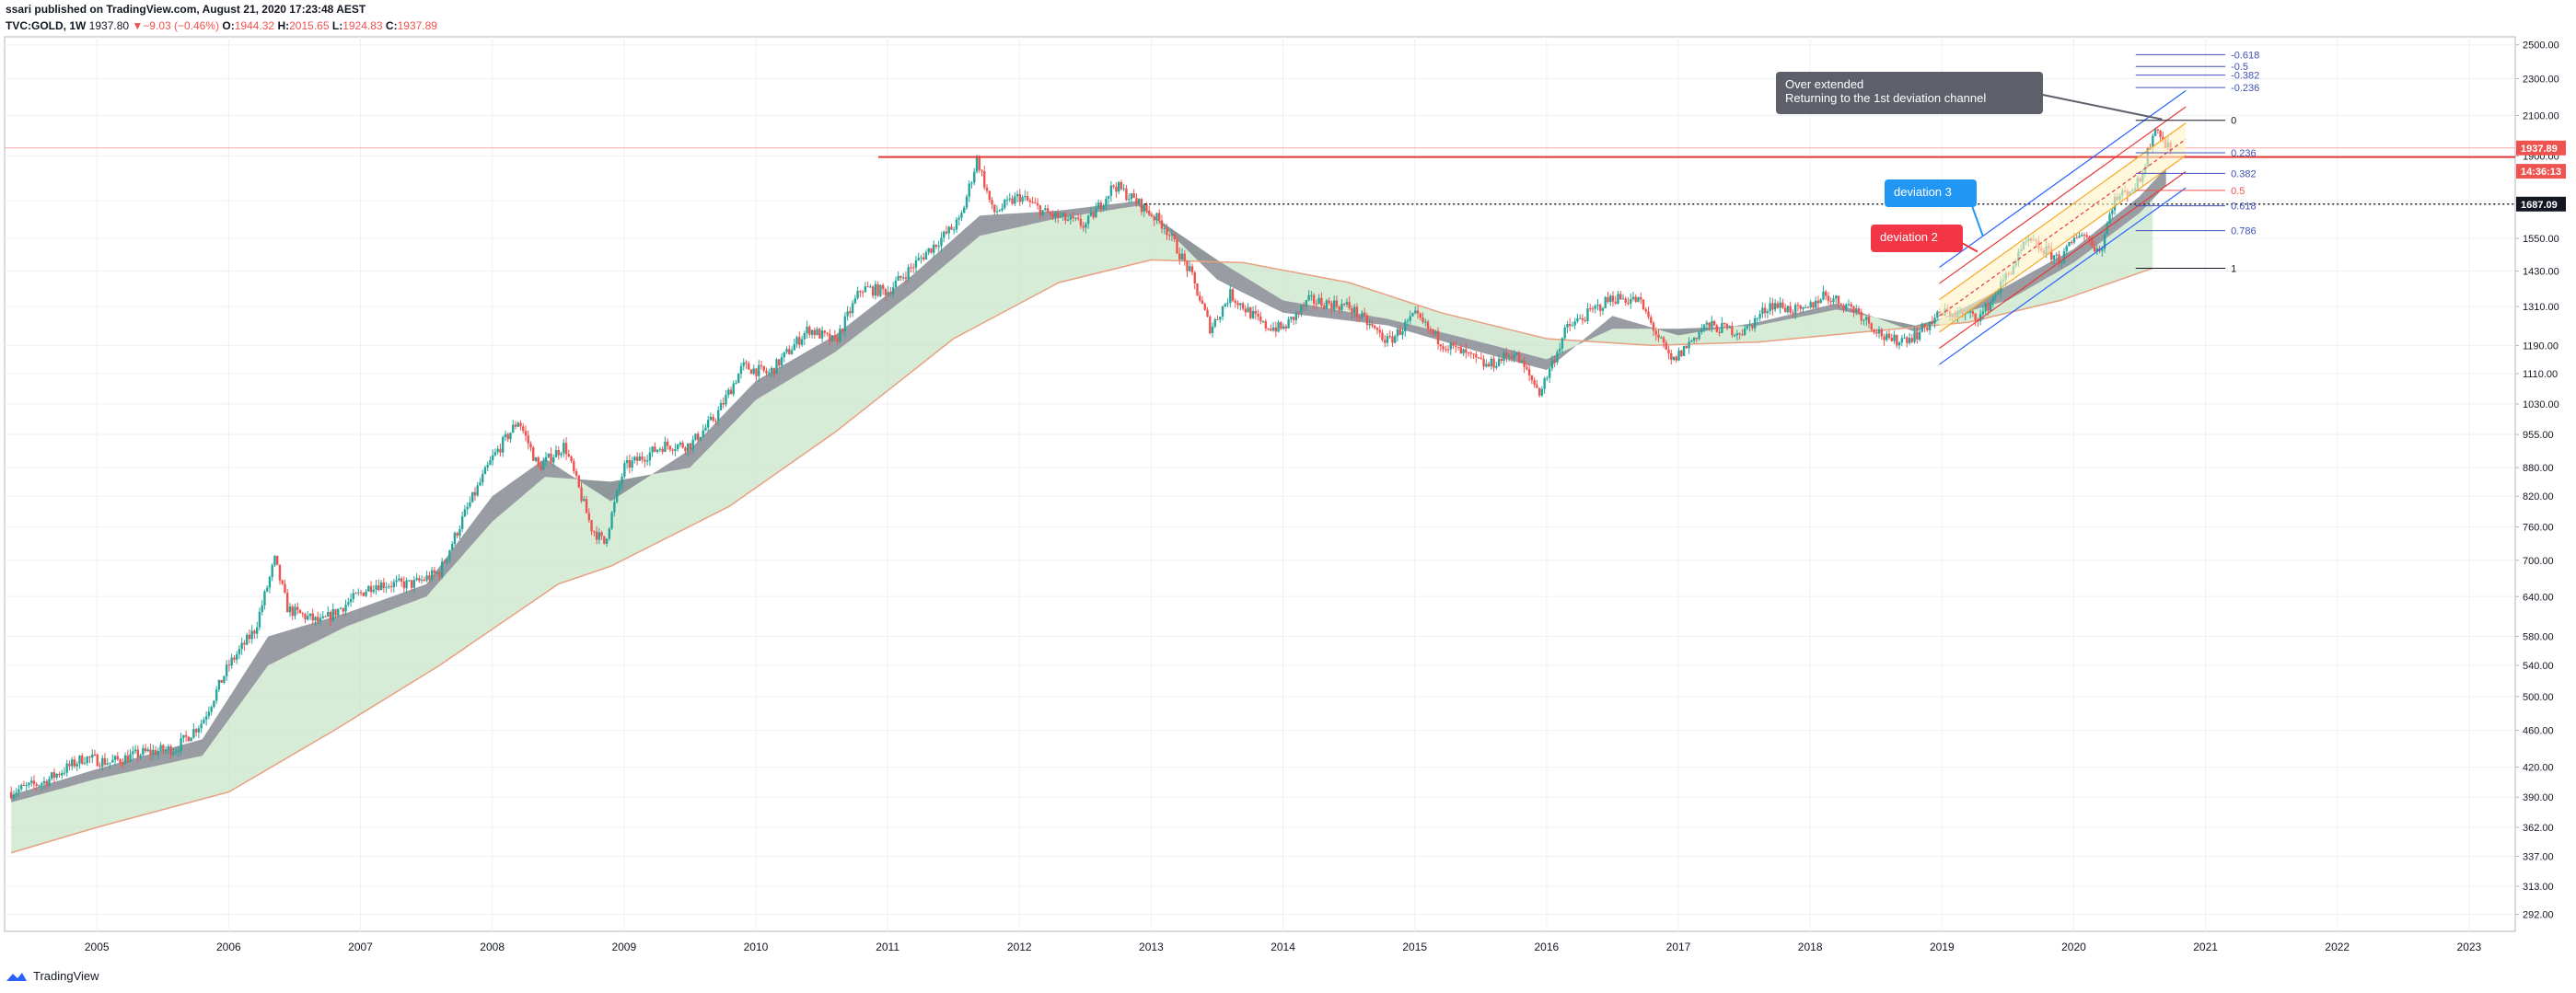  Describe the element at coordinates (2073, 947) in the screenshot. I see `x-tick-label: 2020` at that location.